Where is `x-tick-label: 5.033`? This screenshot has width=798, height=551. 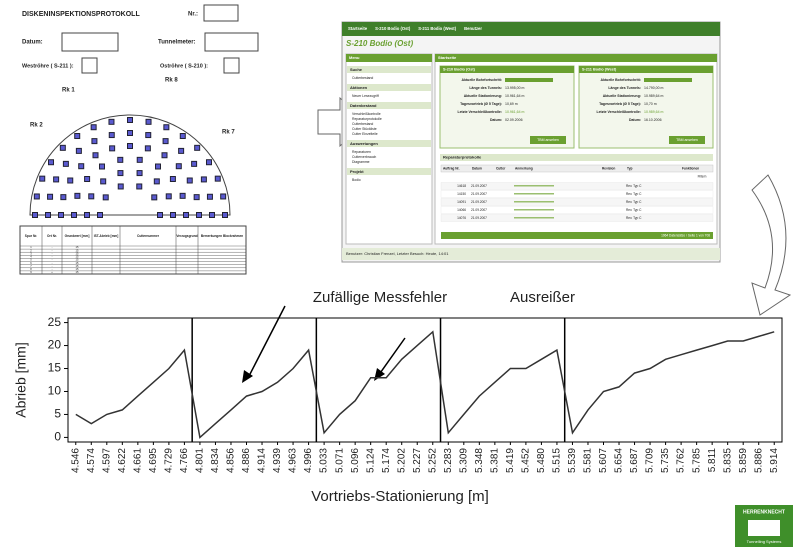 x-tick-label: 5.033 is located at coordinates (324, 460).